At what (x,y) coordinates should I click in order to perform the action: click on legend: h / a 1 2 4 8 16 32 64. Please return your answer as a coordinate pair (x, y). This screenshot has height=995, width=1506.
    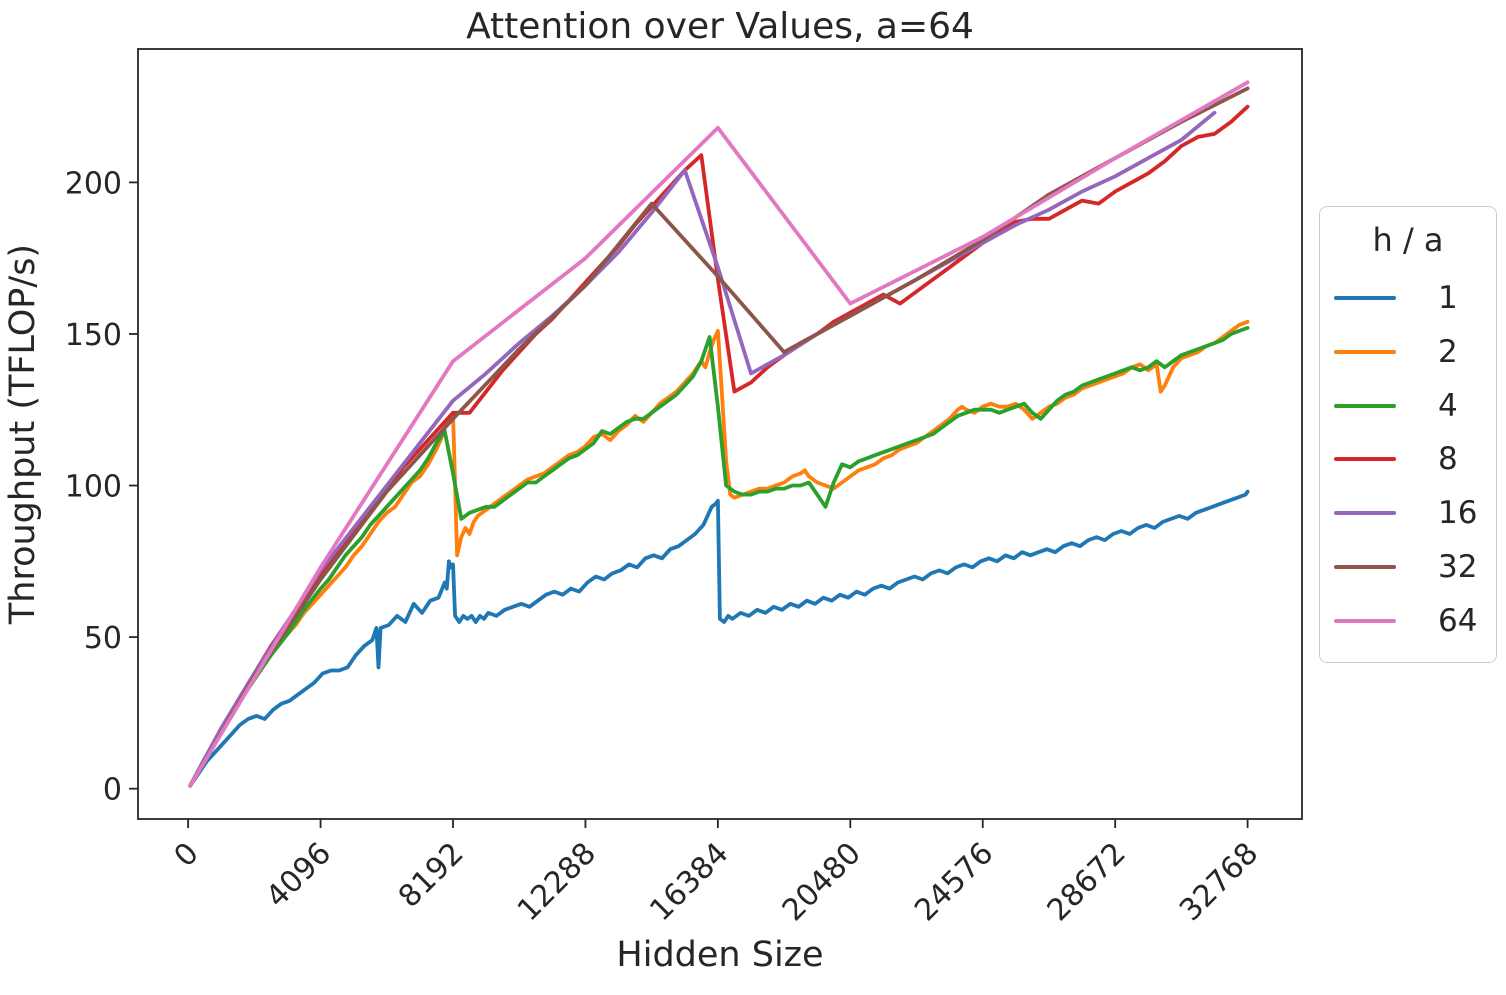
    Looking at the image, I should click on (1408, 434).